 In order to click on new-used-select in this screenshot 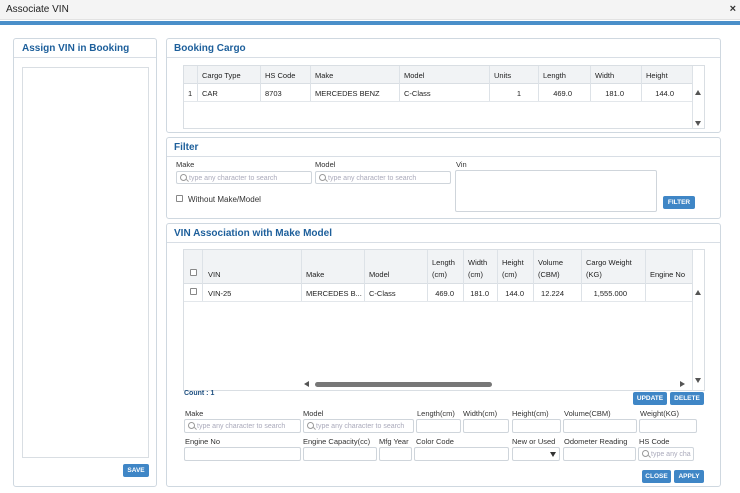, I will do `click(536, 454)`.